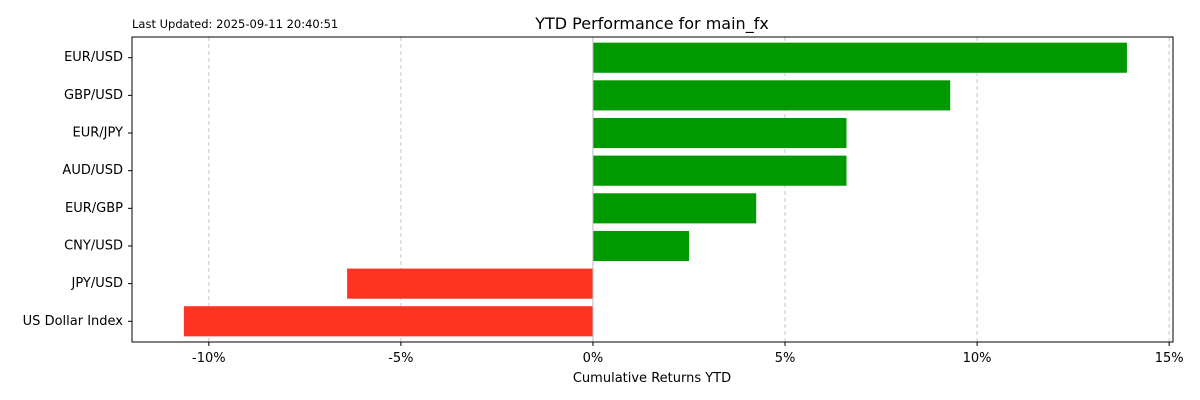 The image size is (1200, 400). Describe the element at coordinates (209, 358) in the screenshot. I see `x-tick-label: -10%` at that location.